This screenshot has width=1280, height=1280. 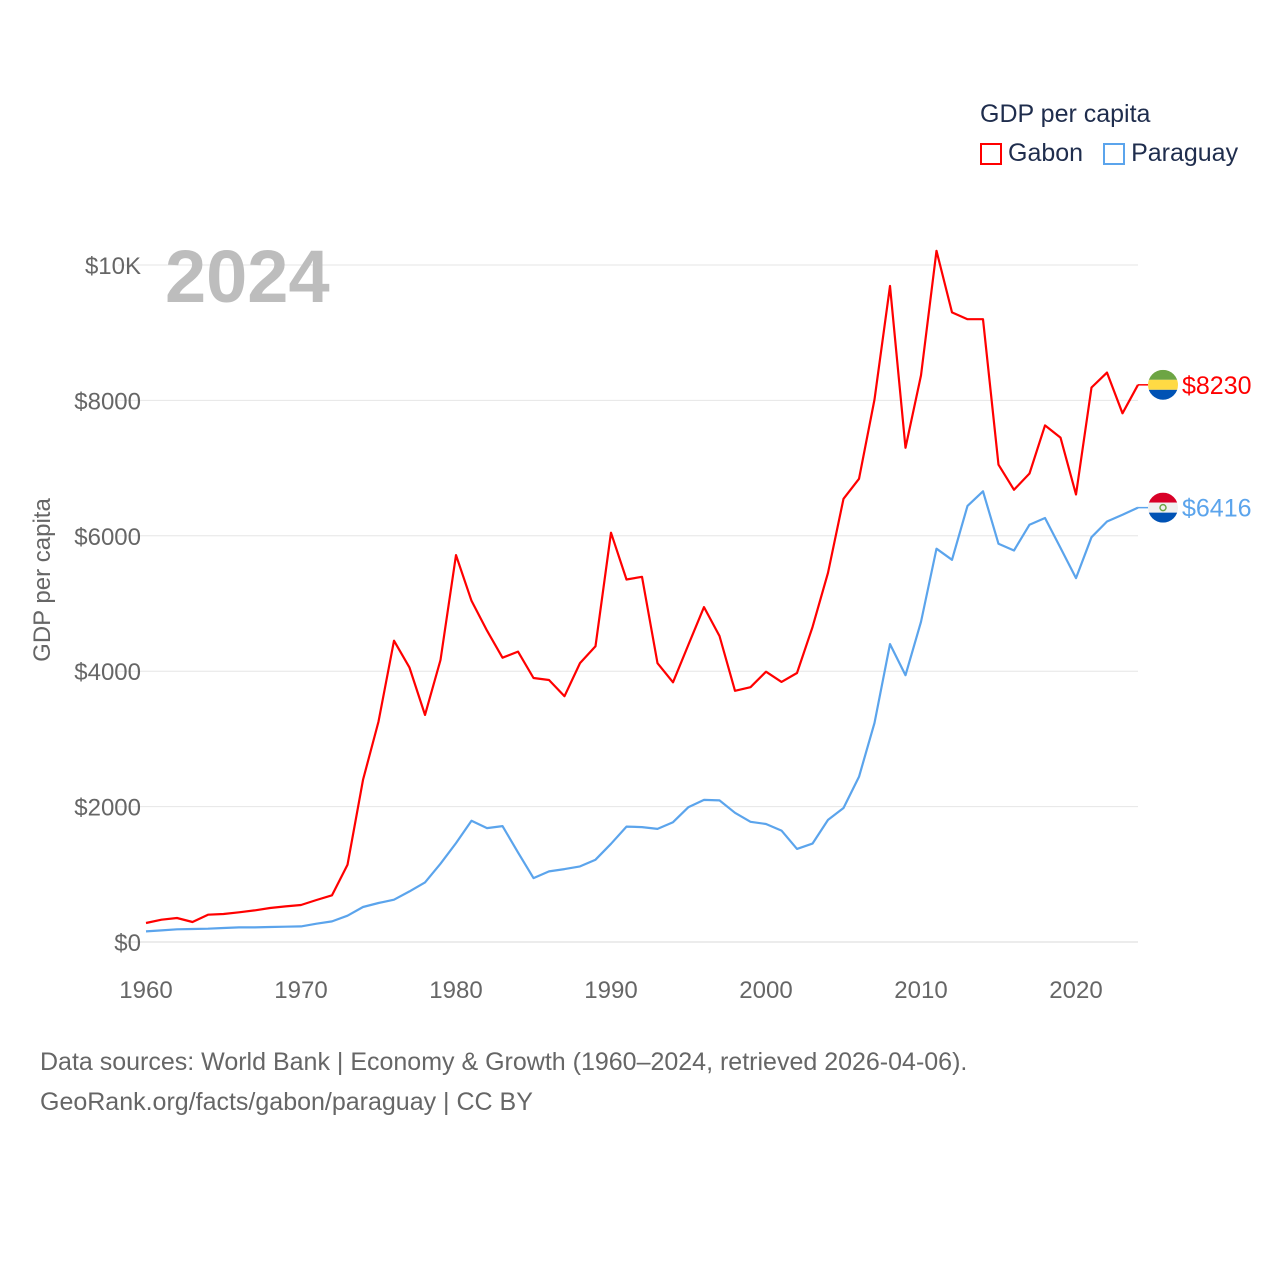 I want to click on source-link: GeoRank.org/facts/gabon/paraguay | CC BY, so click(x=286, y=1102).